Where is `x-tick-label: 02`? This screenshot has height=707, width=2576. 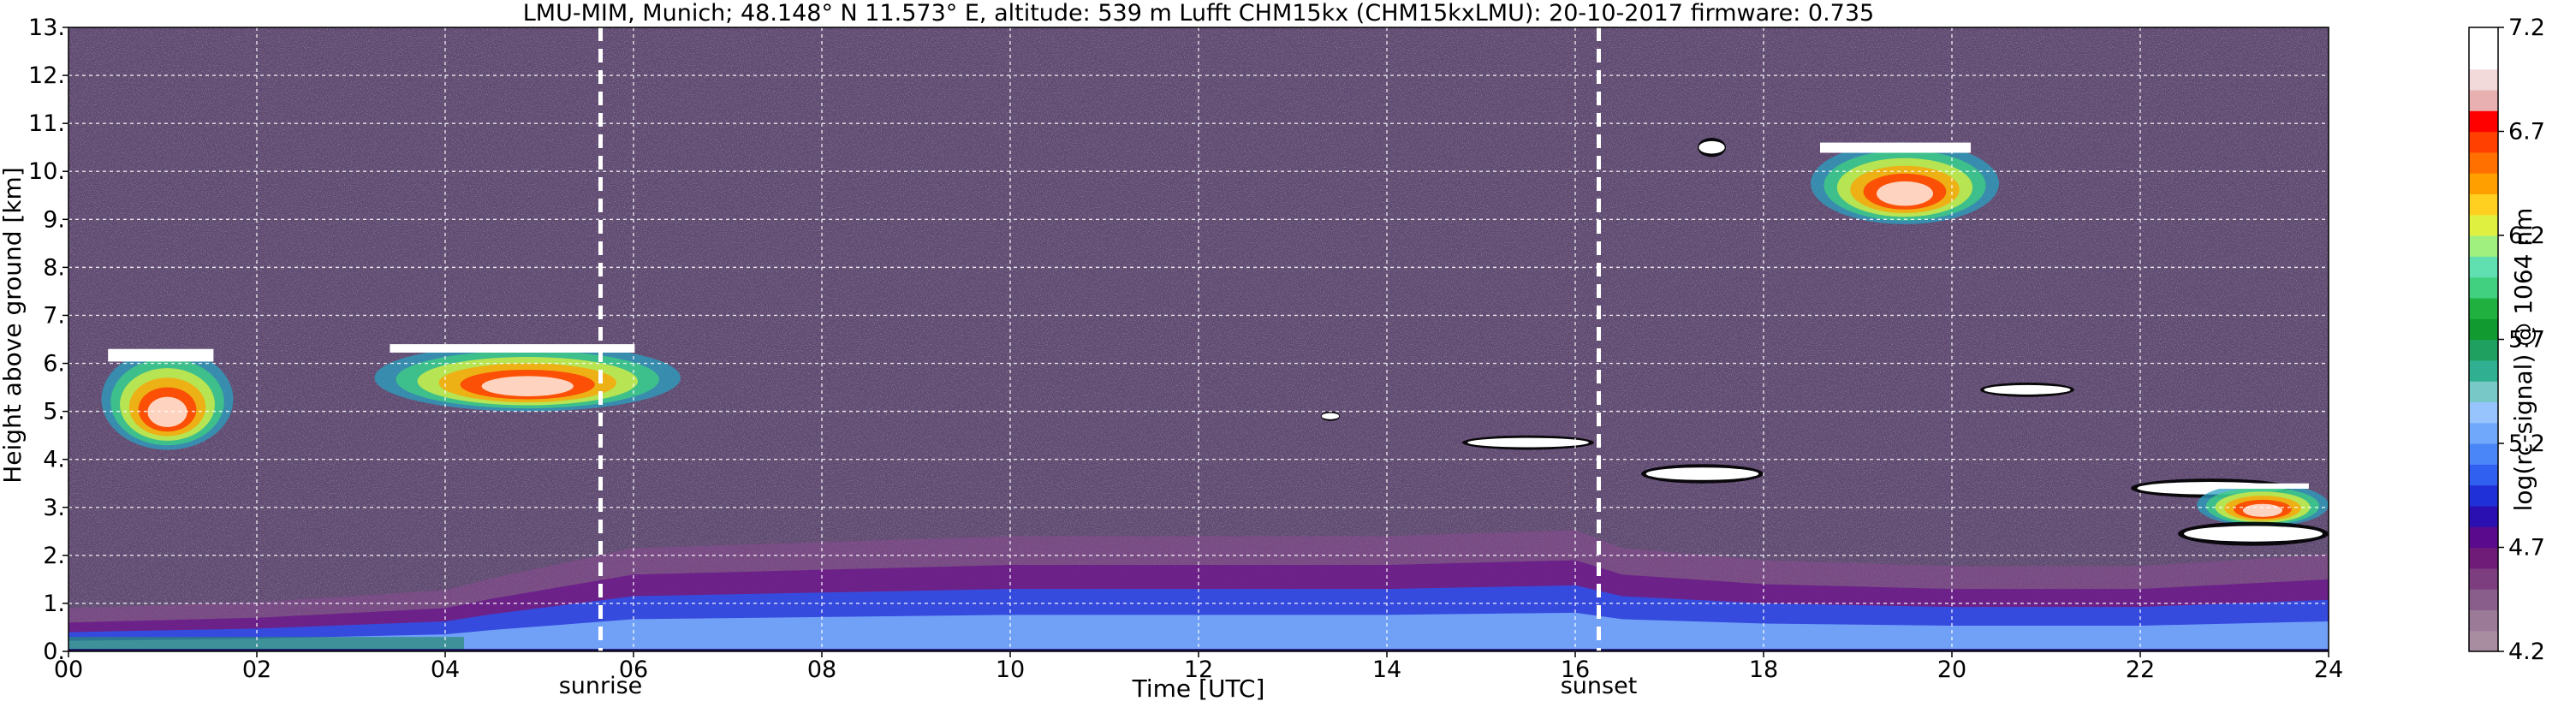 x-tick-label: 02 is located at coordinates (256, 669).